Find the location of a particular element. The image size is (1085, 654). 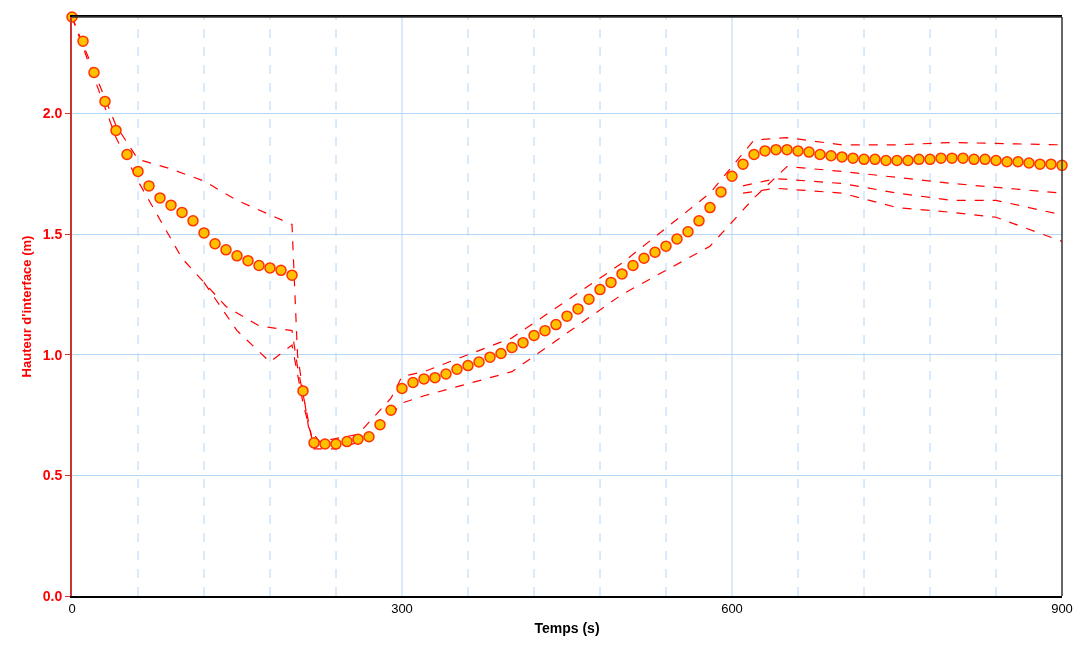

y-tick-label: 0.5 is located at coordinates (52, 475).